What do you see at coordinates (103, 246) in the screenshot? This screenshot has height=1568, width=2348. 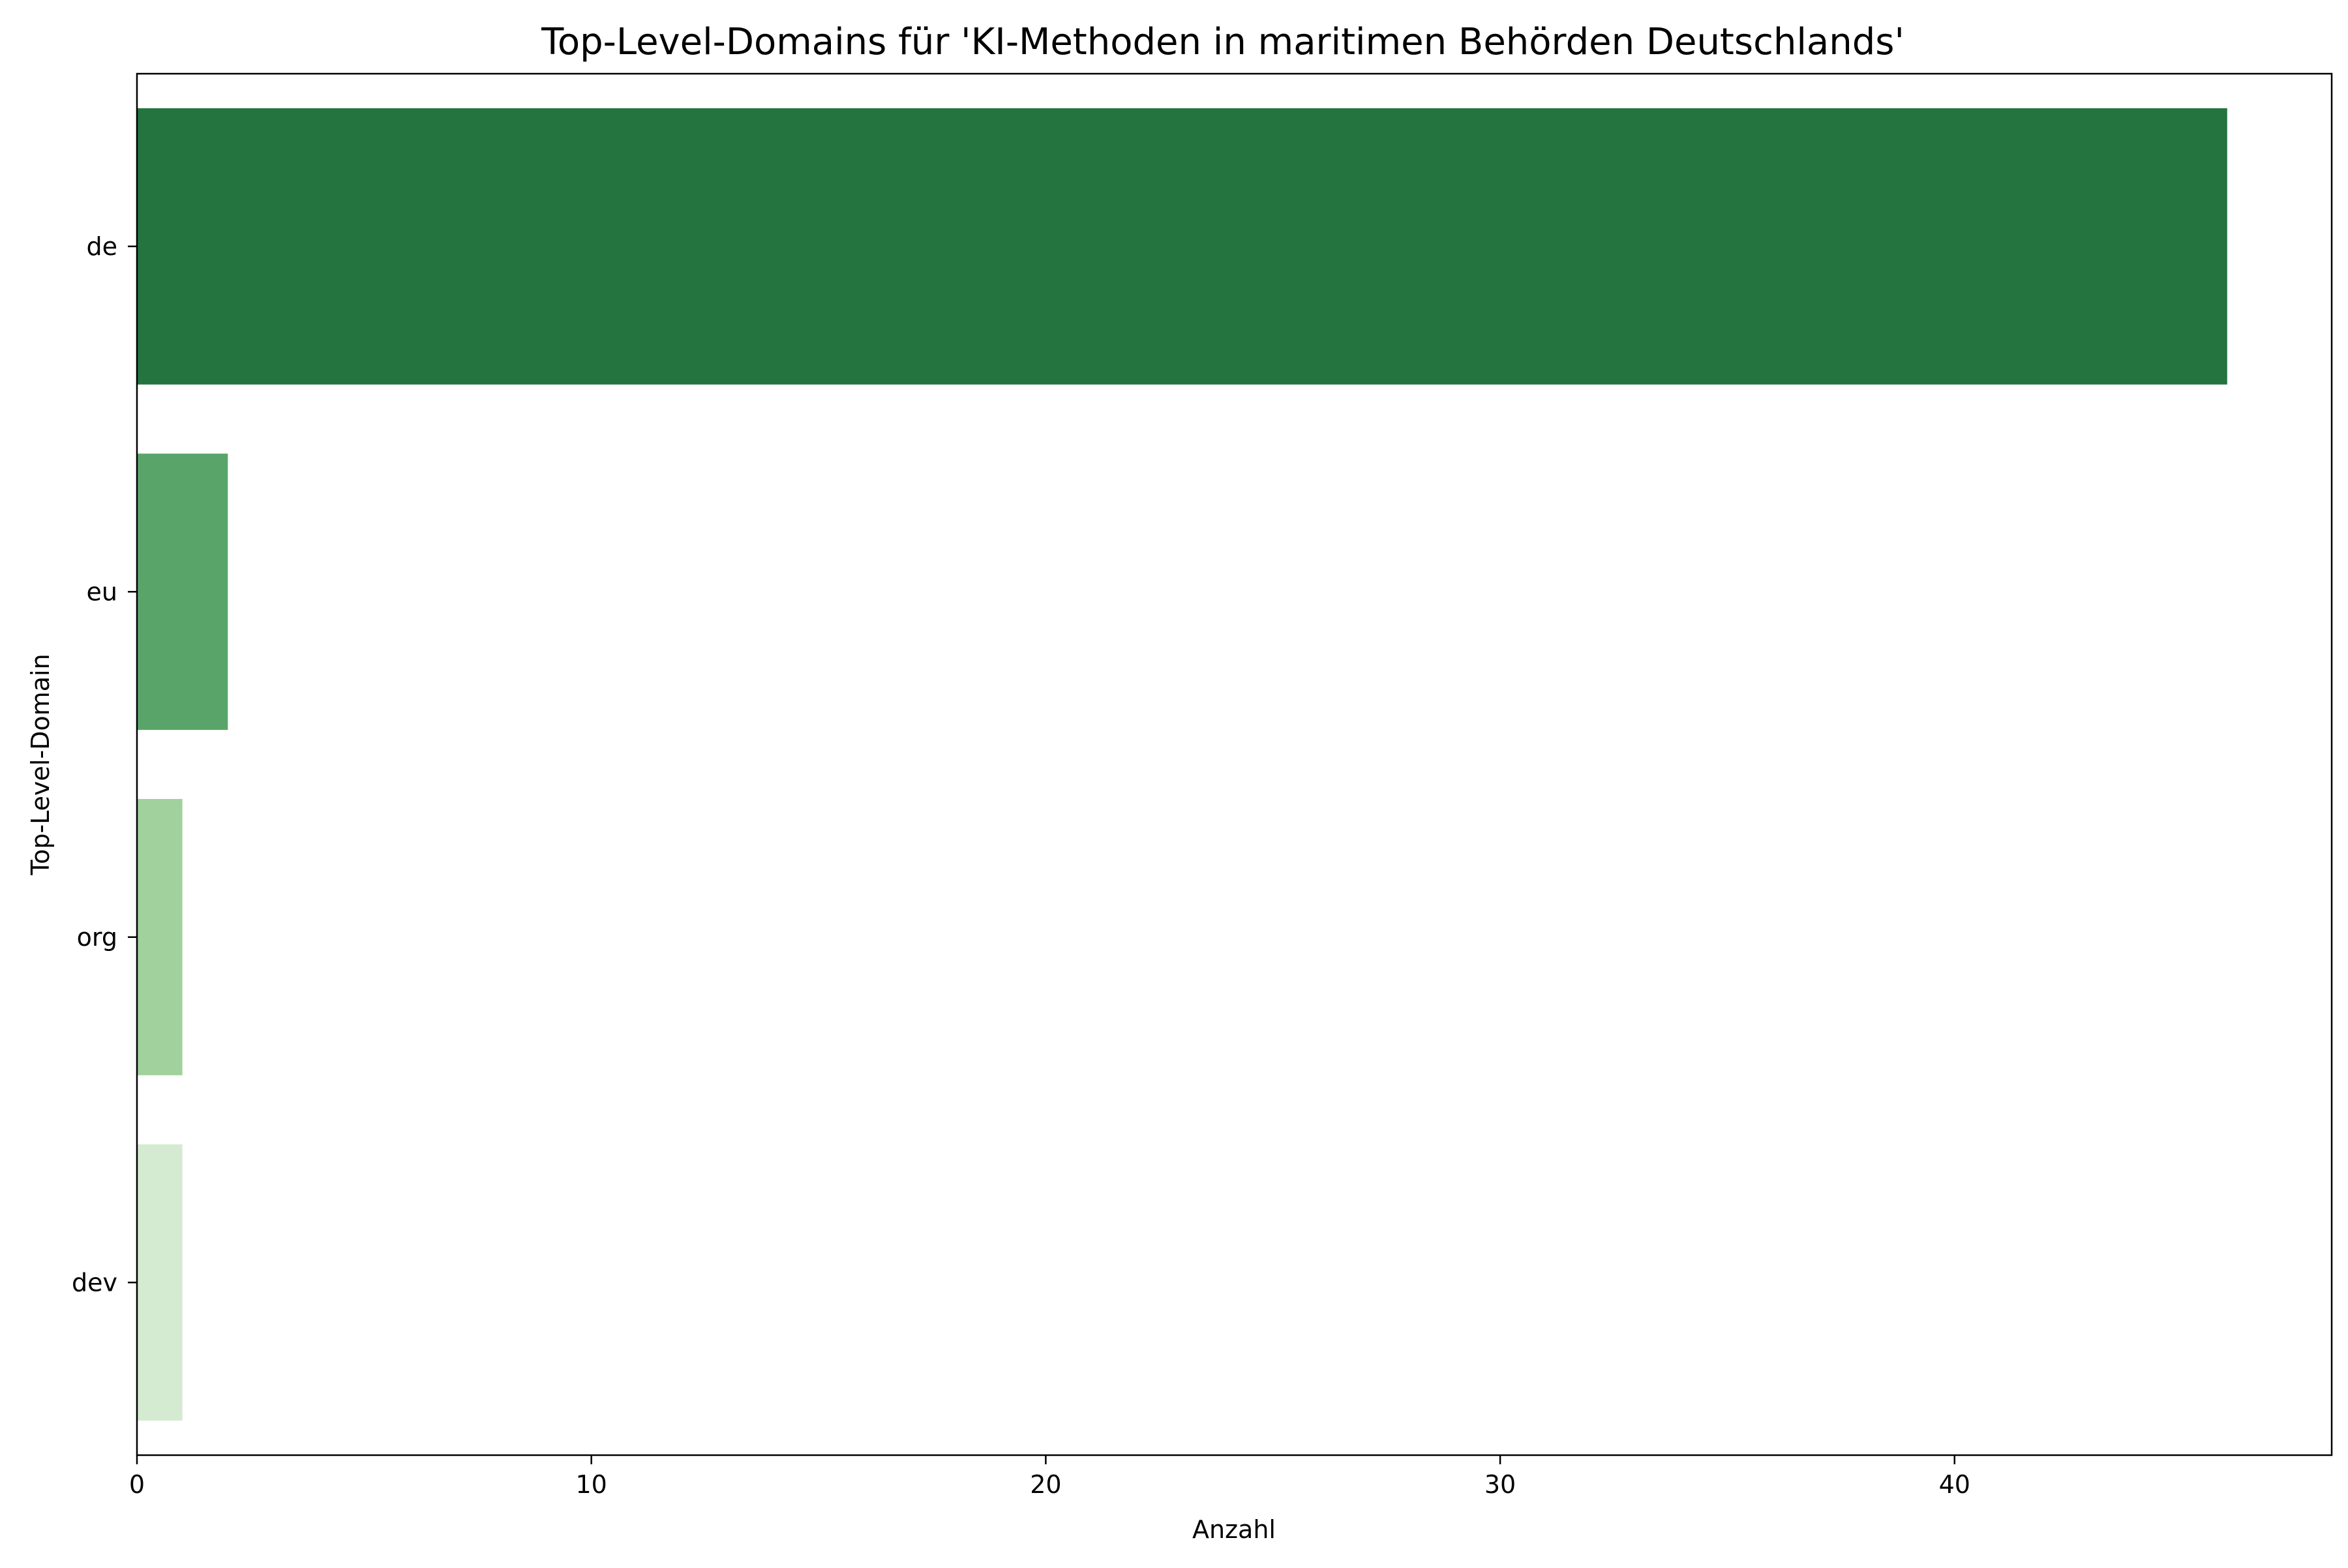 I see `y-tick-label-de: de` at bounding box center [103, 246].